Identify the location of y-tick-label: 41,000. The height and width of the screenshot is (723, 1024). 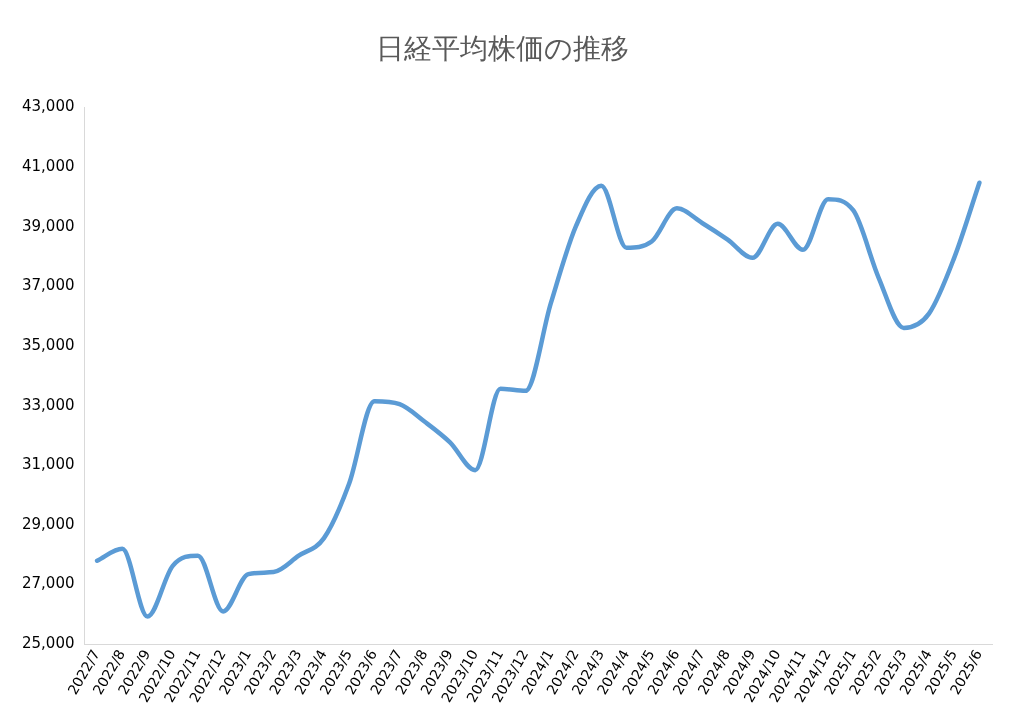
(48, 166).